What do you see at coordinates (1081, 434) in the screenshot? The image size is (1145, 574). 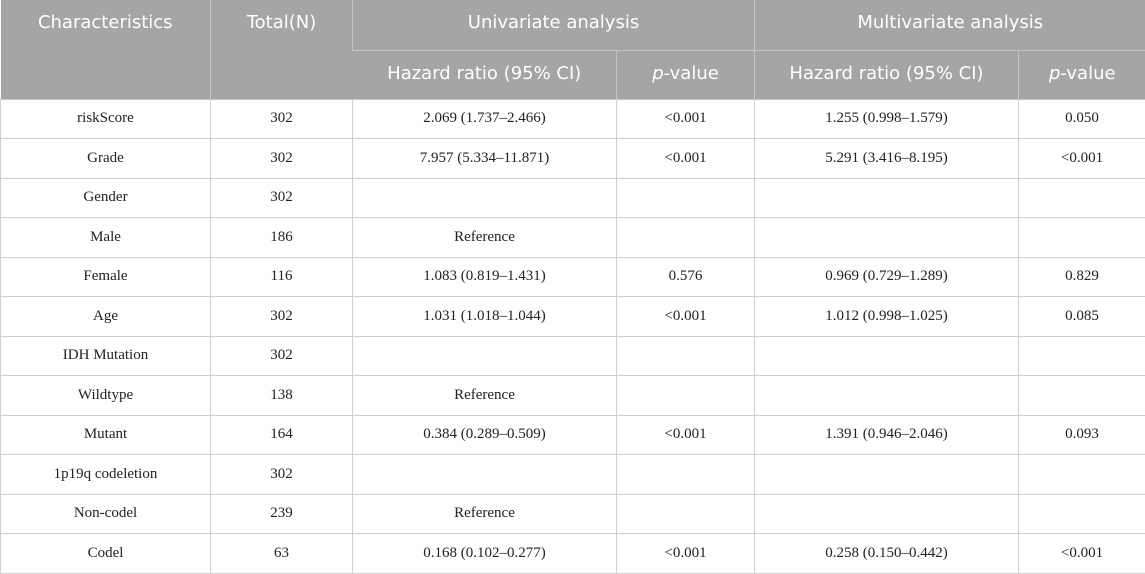 I see `table-cell: 0.093` at bounding box center [1081, 434].